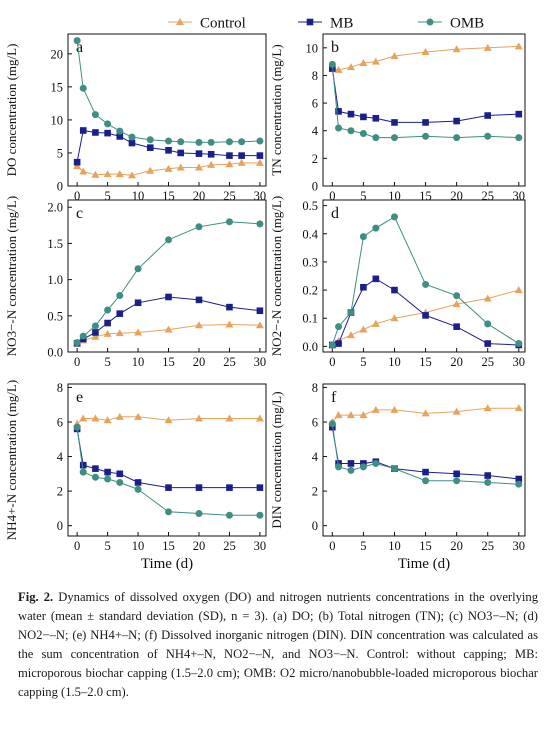  What do you see at coordinates (36, 597) in the screenshot?
I see `caption-label: Fig. 2.` at bounding box center [36, 597].